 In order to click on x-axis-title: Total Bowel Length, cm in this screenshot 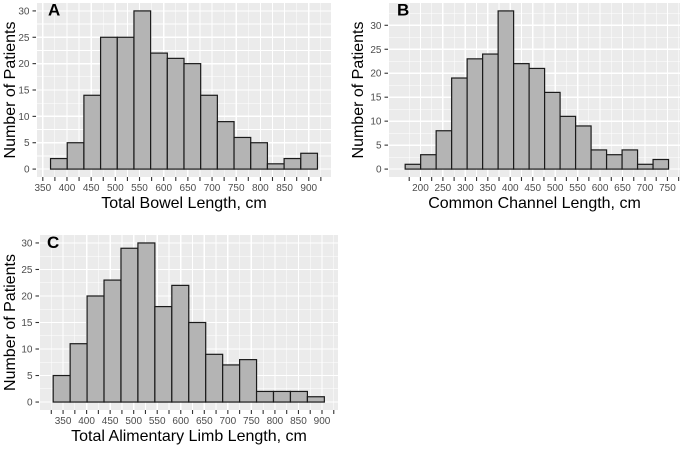, I will do `click(183, 203)`.